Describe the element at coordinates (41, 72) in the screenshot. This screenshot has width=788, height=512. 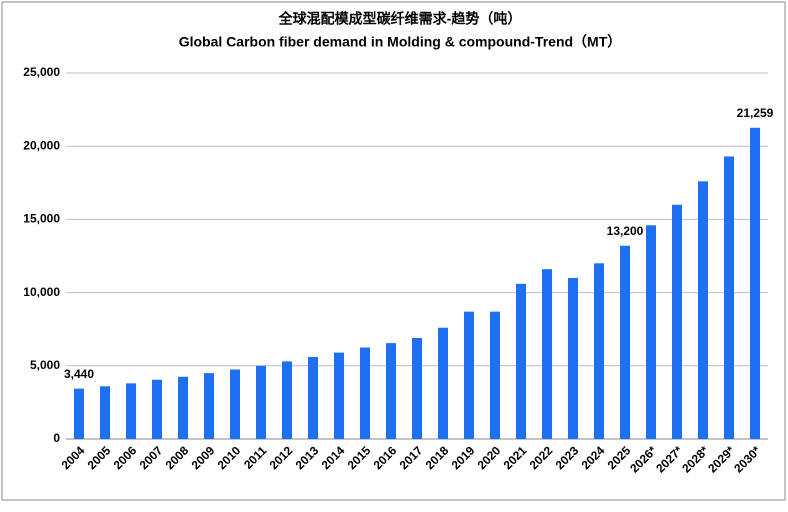
I see `y-tick-label: 25,000` at that location.